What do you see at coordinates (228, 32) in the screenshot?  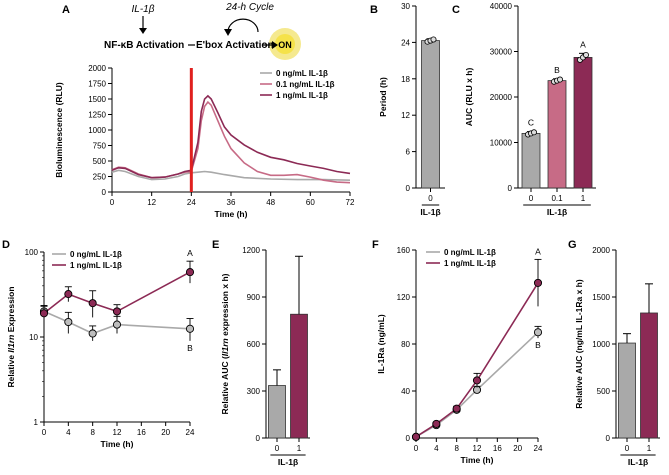 I see `cycle-arrow-head` at bounding box center [228, 32].